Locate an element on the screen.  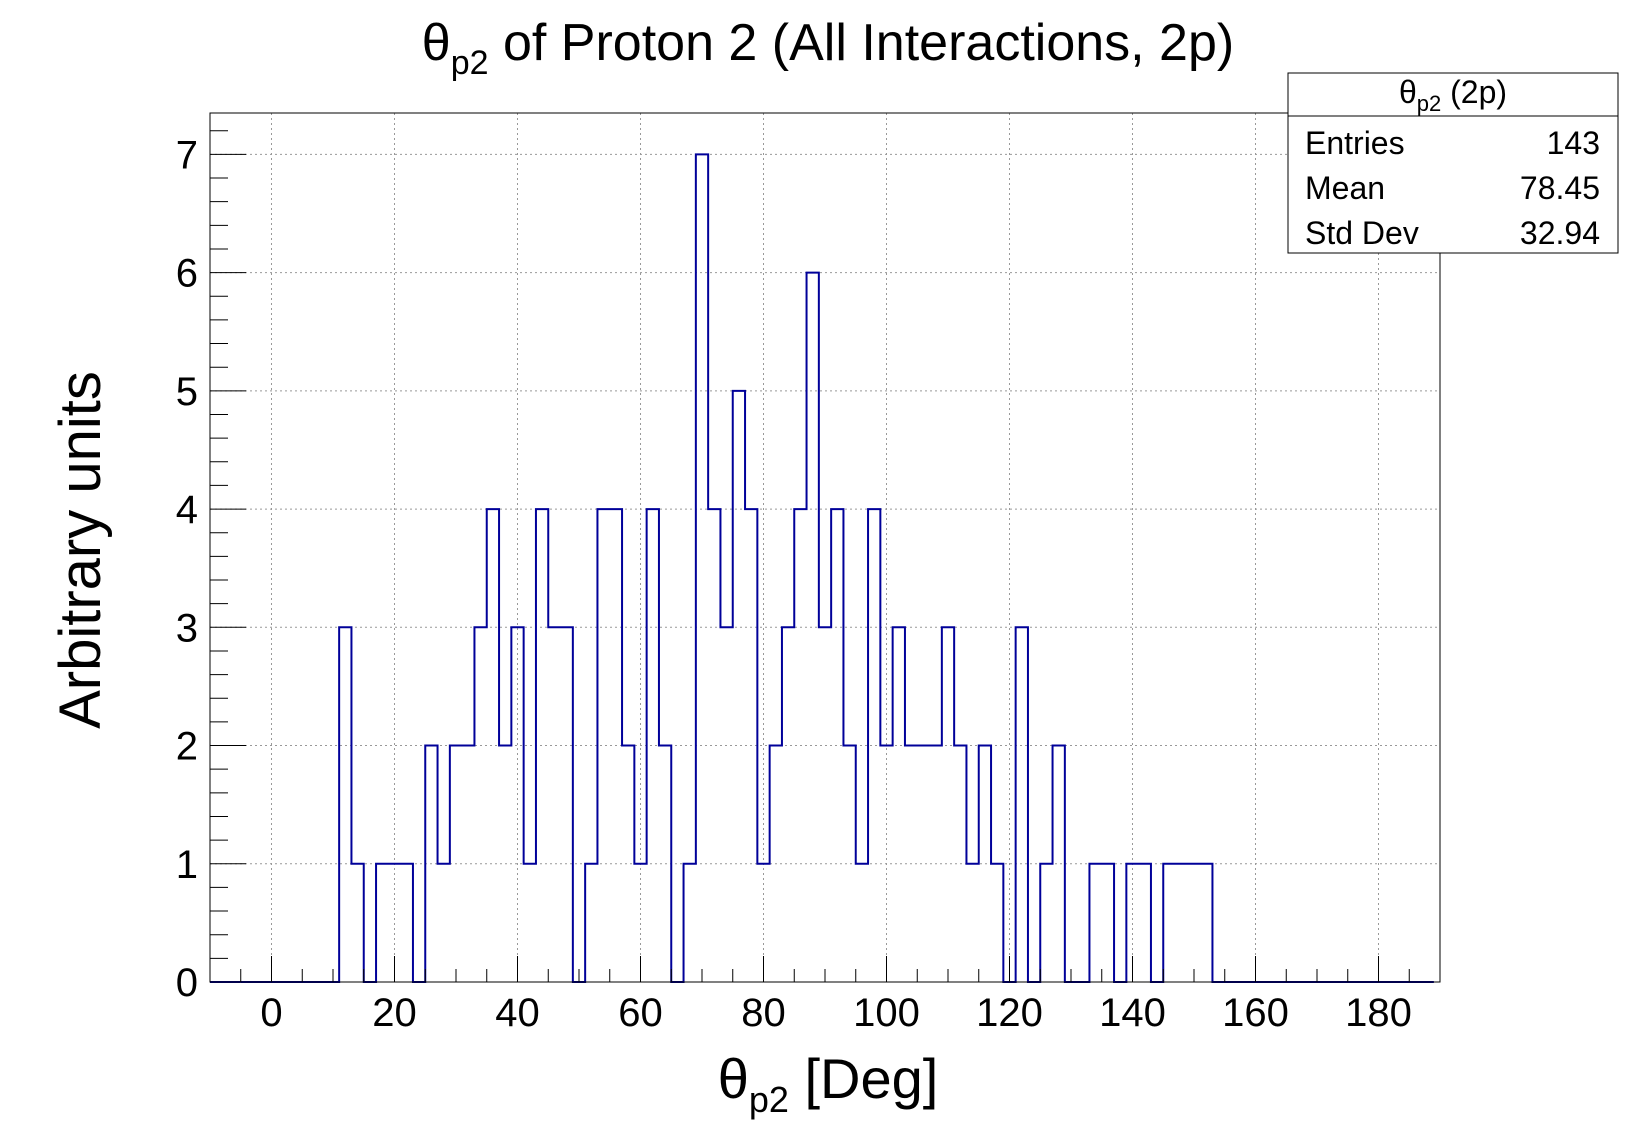
y-tick-label: 5 is located at coordinates (187, 392).